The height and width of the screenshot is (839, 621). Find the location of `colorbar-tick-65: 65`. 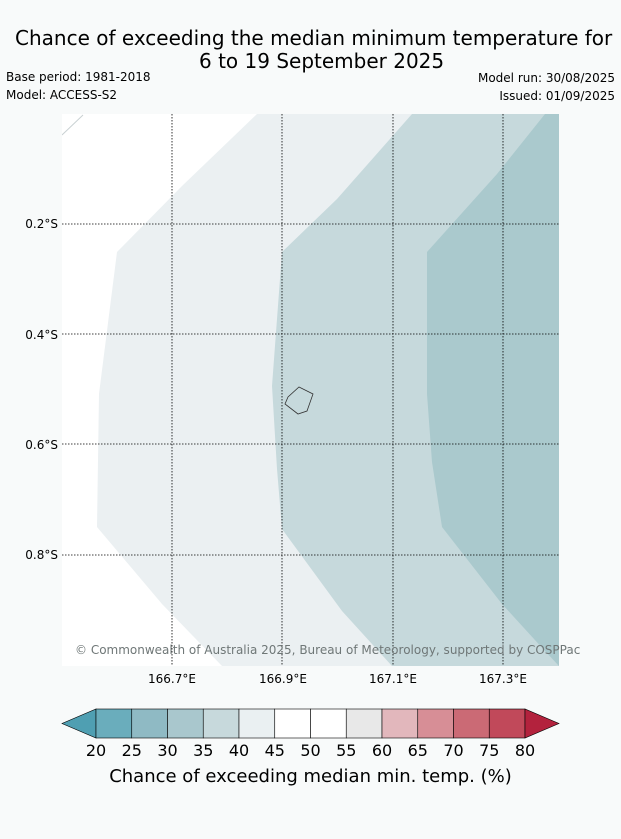

colorbar-tick-65: 65 is located at coordinates (417, 750).